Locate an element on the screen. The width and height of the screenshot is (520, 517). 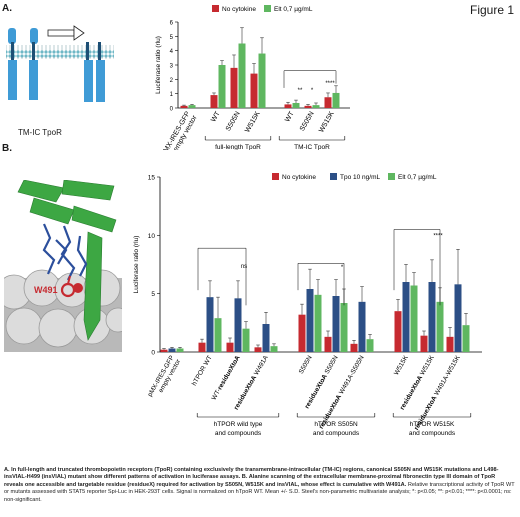
y-tick-label: 4 is located at coordinates (172, 52).